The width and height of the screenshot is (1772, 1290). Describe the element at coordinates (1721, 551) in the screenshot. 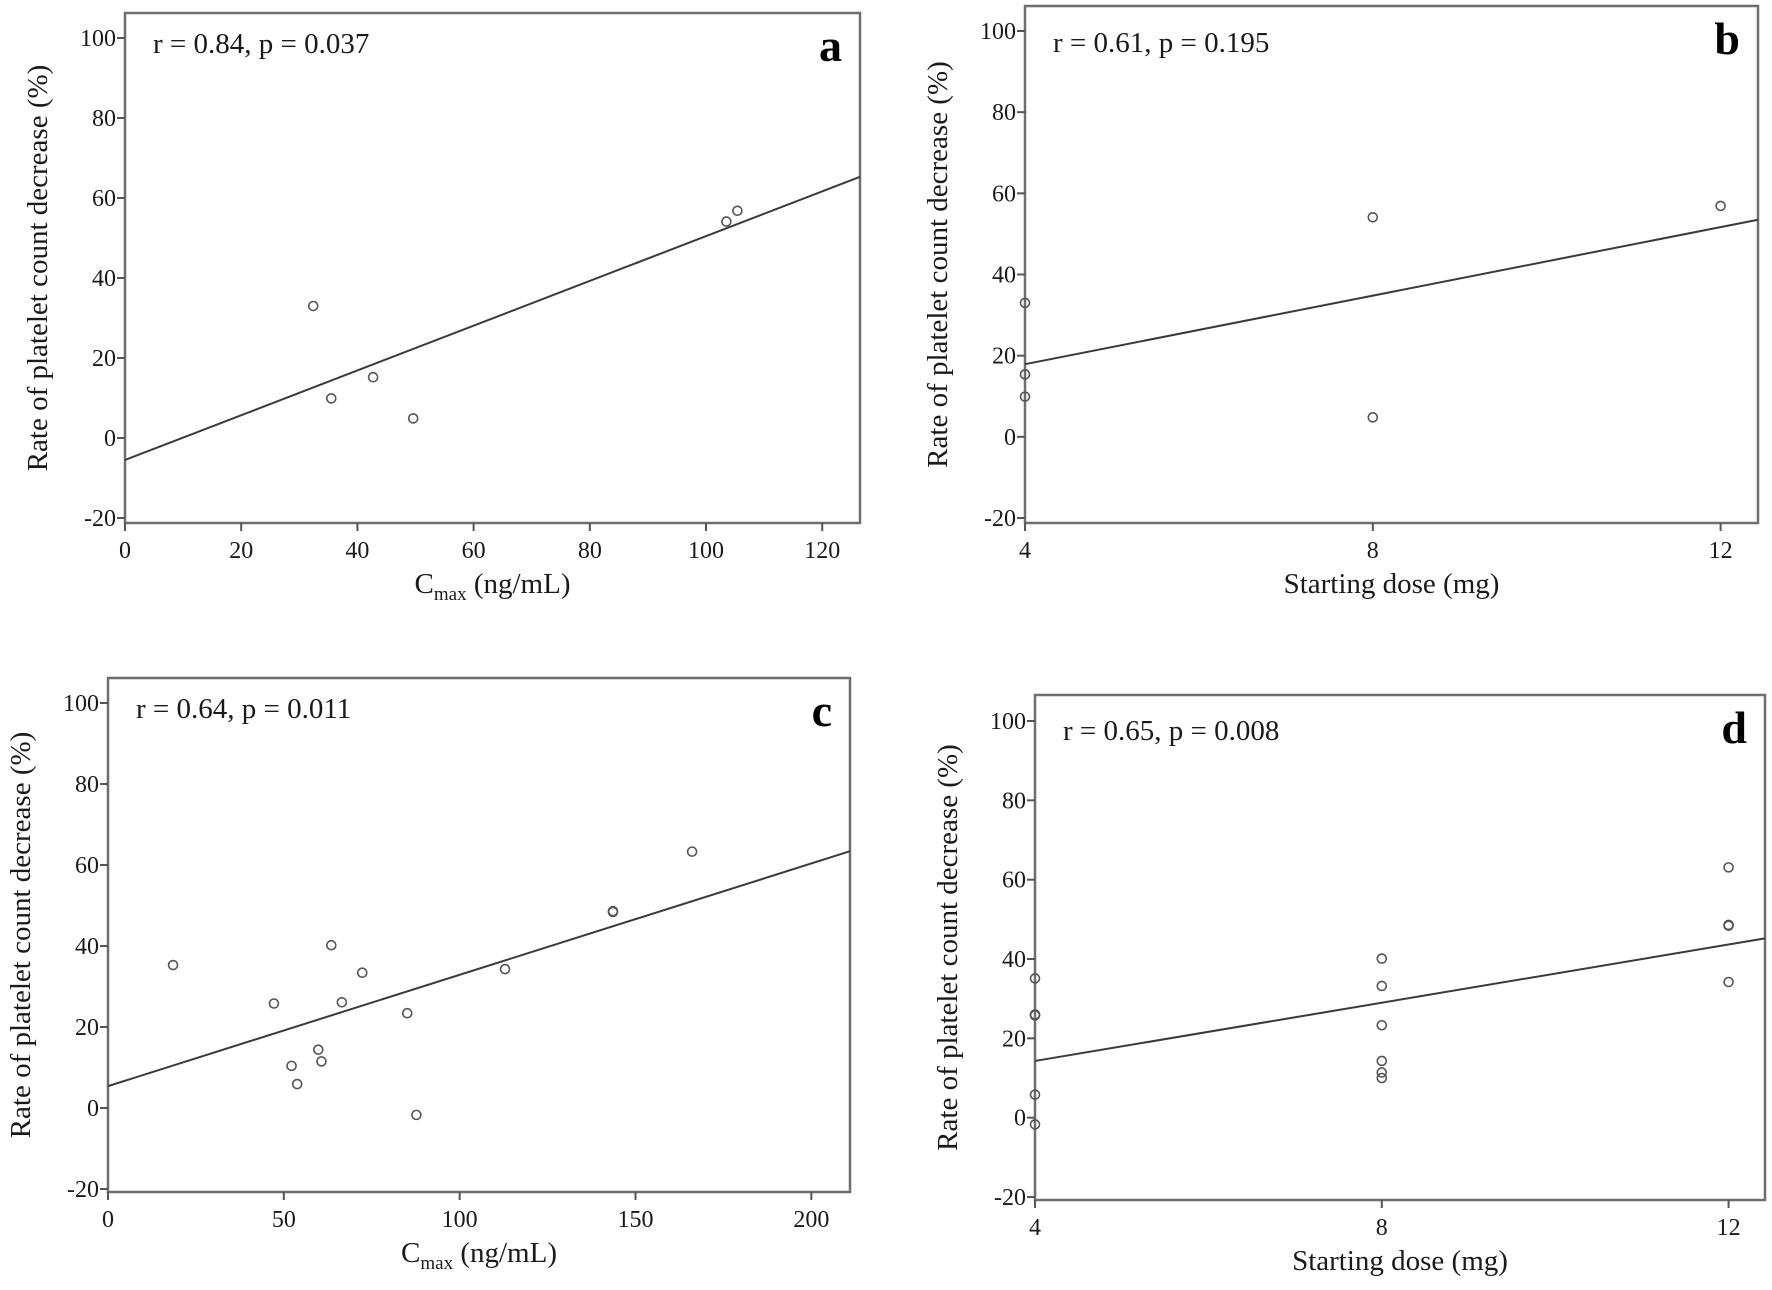

I see `x-tick-label: 12` at that location.